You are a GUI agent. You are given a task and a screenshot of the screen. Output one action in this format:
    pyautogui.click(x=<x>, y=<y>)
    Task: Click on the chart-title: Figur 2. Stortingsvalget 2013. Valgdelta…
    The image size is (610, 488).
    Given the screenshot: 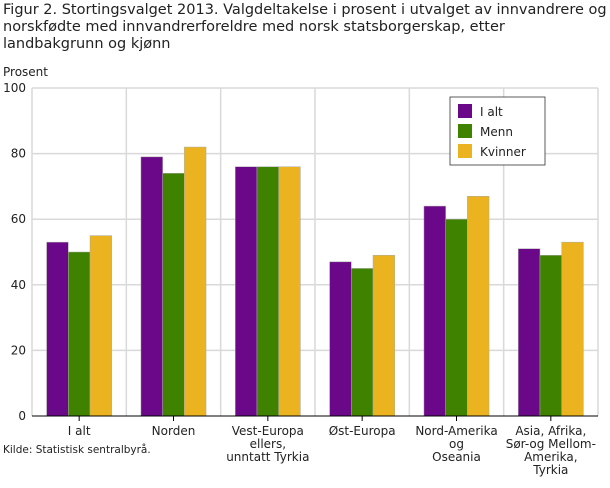 What is the action you would take?
    pyautogui.click(x=305, y=27)
    